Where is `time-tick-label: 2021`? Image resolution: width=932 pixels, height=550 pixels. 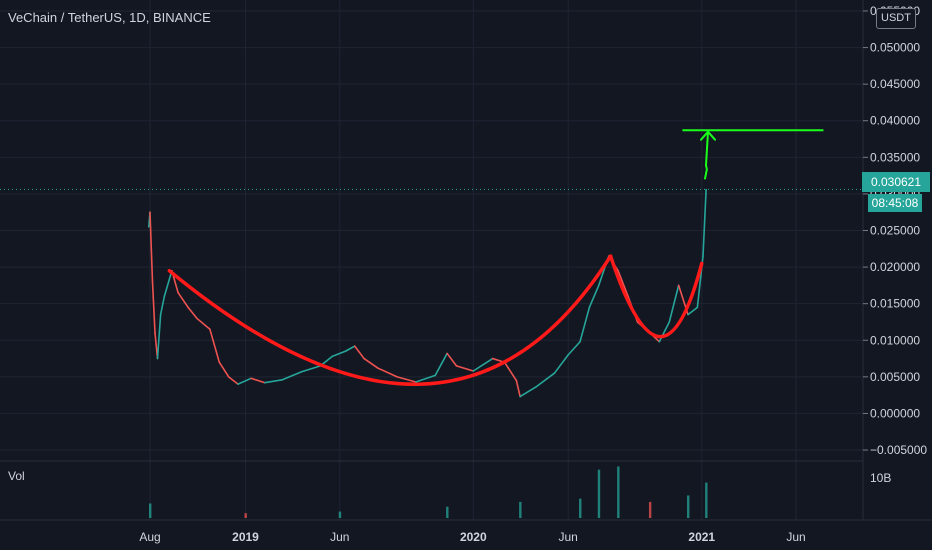 time-tick-label: 2021 is located at coordinates (701, 537).